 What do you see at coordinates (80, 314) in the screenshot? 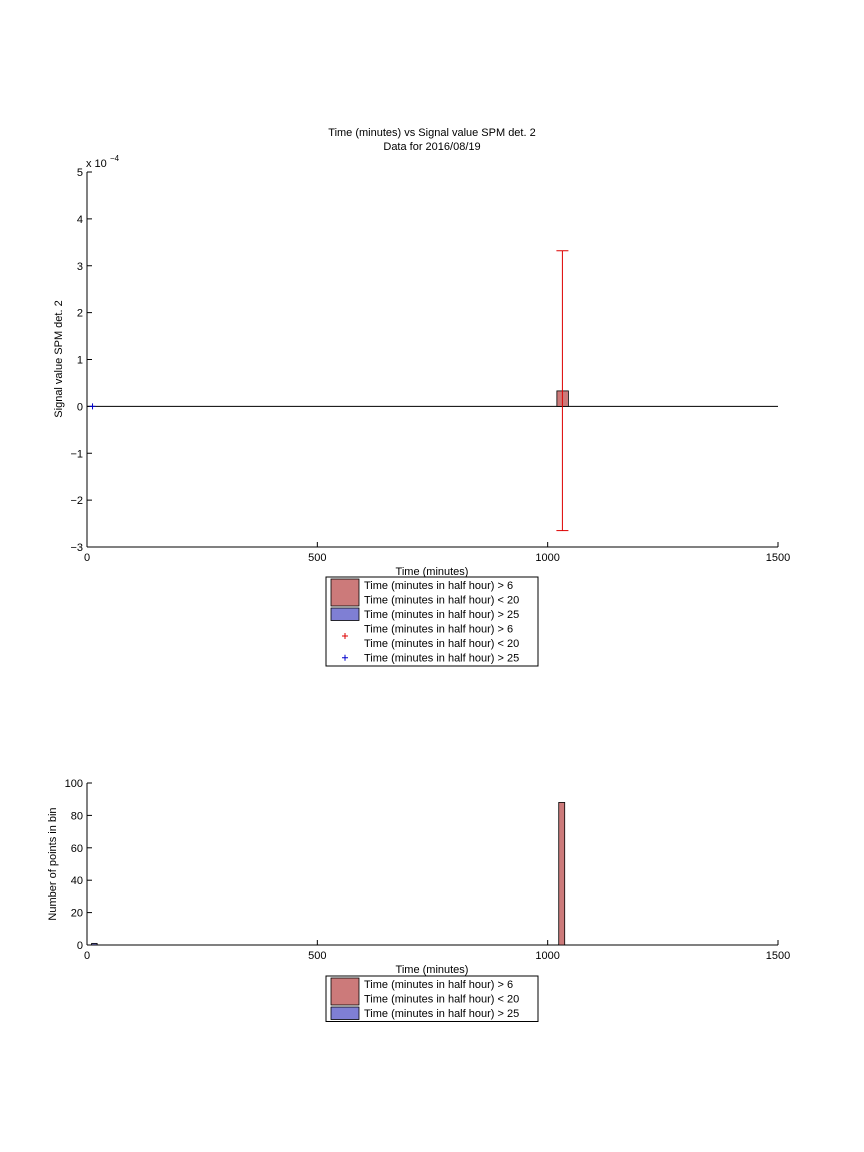
I see `y-tick-label: 2` at bounding box center [80, 314].